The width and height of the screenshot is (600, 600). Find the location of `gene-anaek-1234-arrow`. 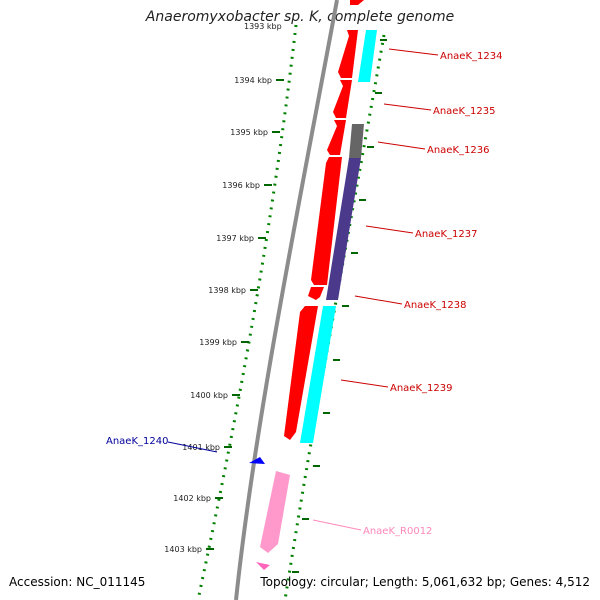

gene-anaek-1234-arrow is located at coordinates (348, 54).